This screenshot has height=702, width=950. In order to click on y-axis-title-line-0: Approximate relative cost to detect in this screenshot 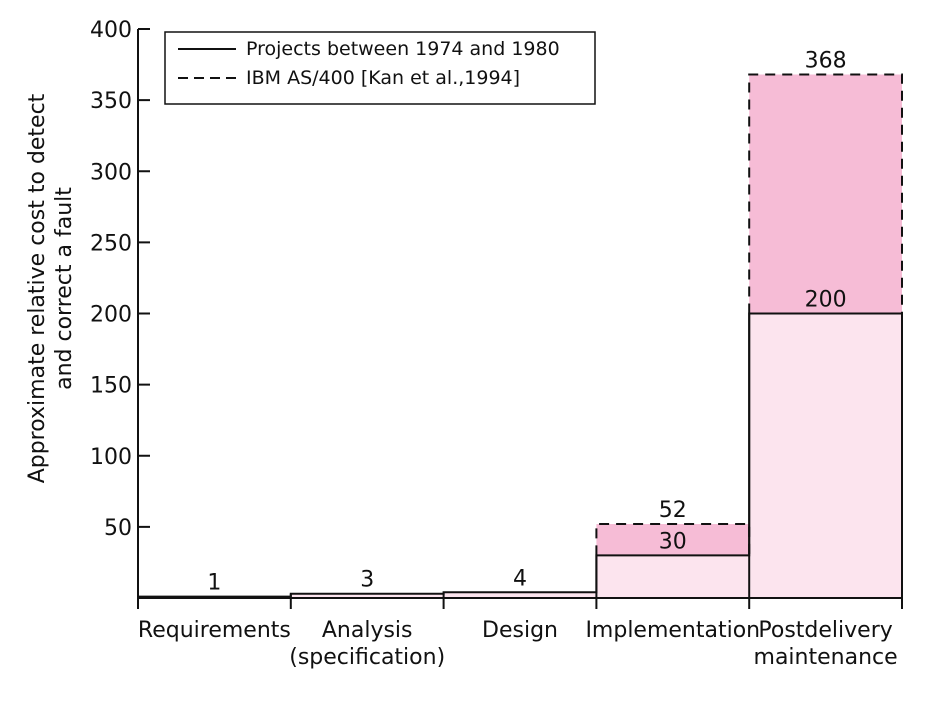, I will do `click(37, 288)`.